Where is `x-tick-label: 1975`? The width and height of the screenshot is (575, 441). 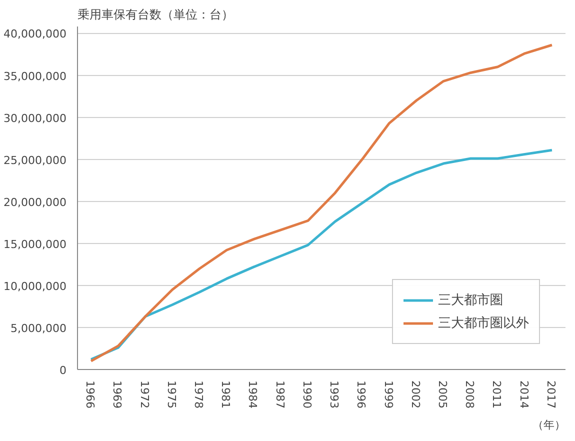 x-tick-label: 1975 is located at coordinates (171, 394).